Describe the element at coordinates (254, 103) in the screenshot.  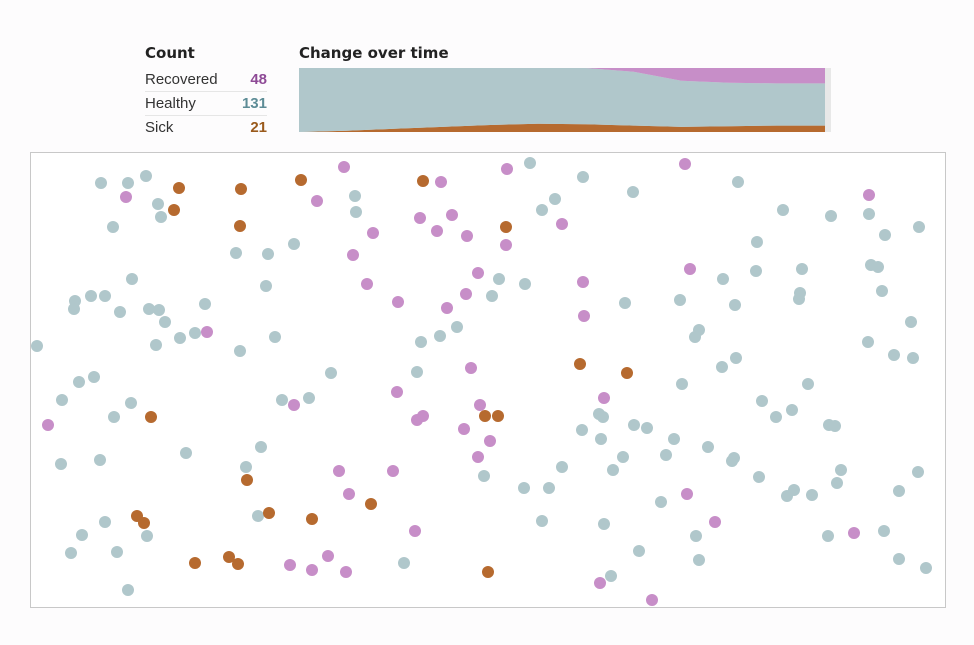
I see `healthy-count: 131` at that location.